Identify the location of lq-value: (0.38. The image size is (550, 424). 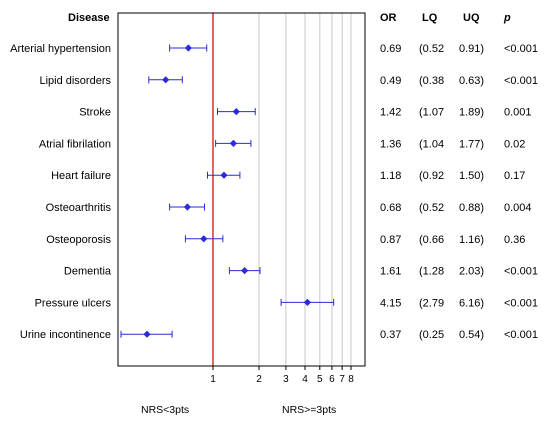
(431, 81).